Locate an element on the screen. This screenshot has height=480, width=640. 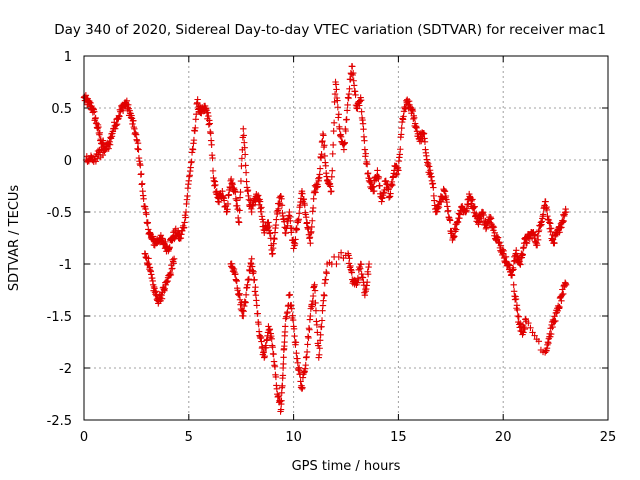
x-tick-label: 10 is located at coordinates (293, 437).